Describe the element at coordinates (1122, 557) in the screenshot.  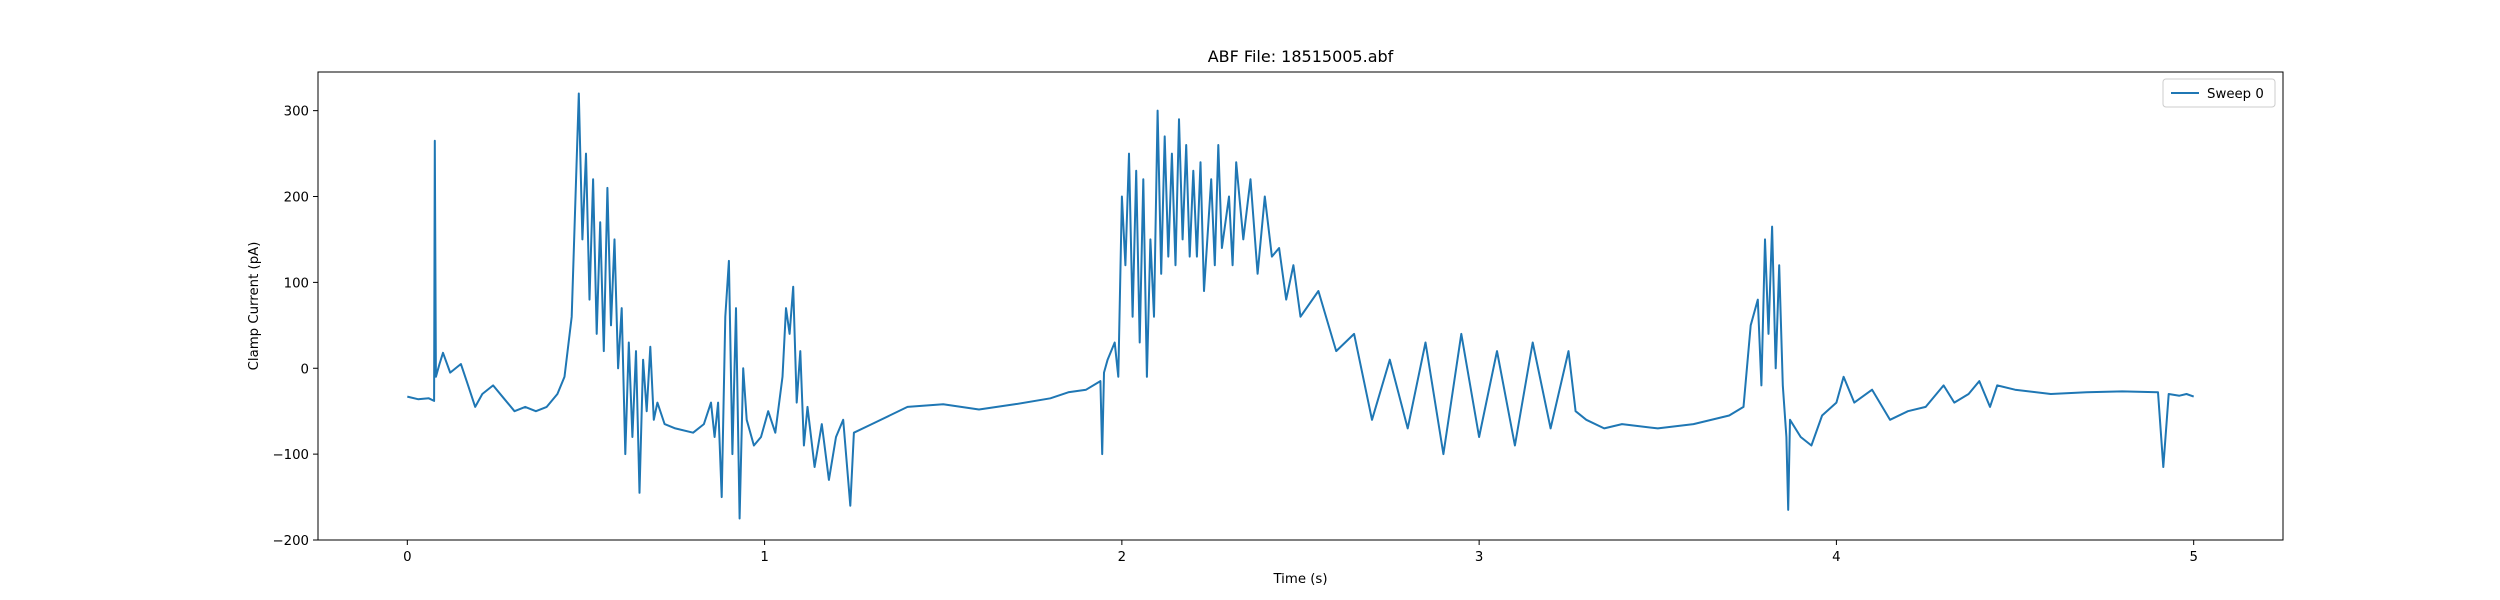
I see `x-tick-label: 2` at that location.